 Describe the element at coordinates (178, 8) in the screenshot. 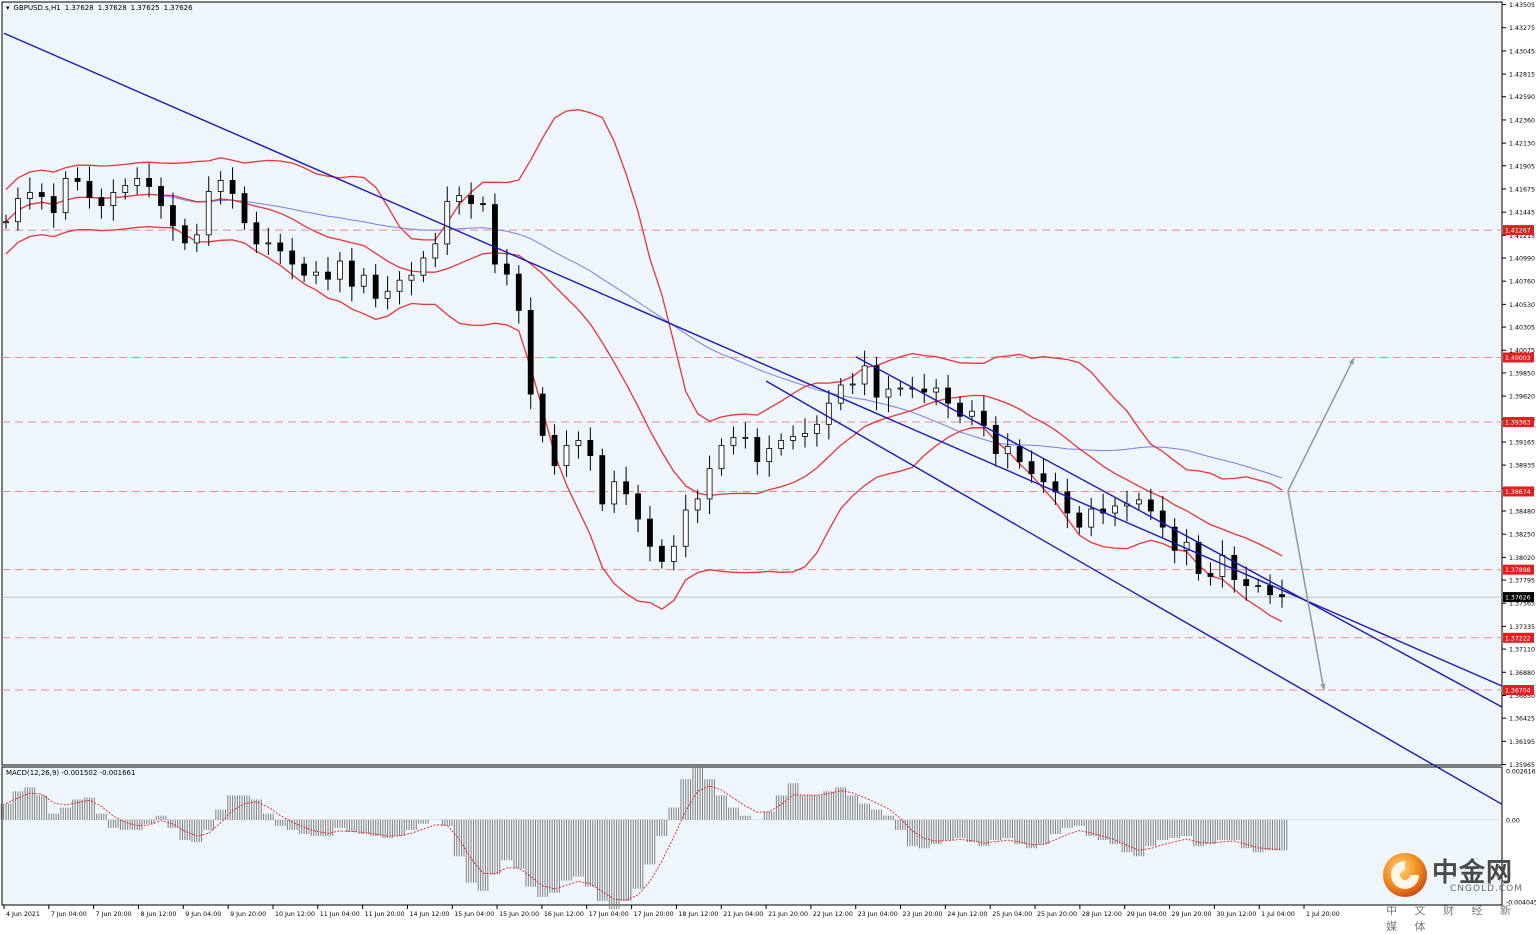

I see `close-value: 1.37626` at that location.